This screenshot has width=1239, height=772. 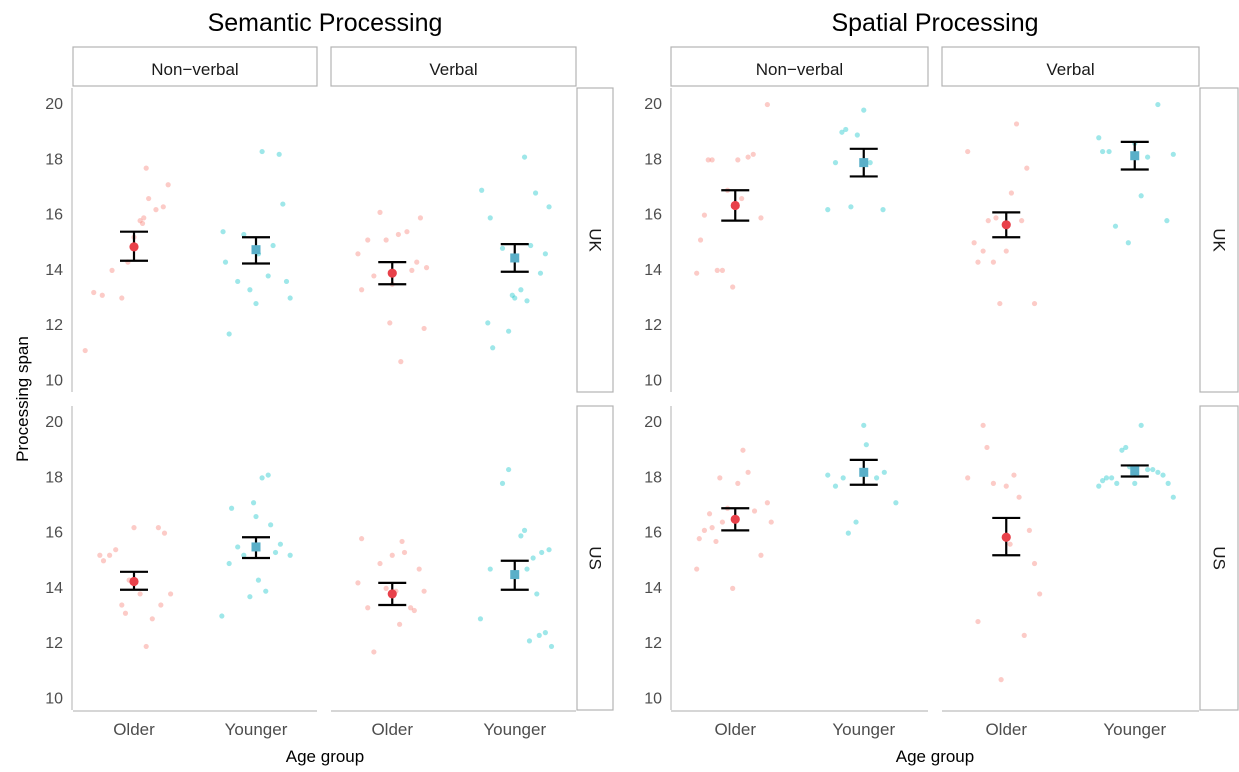 I want to click on y-axis-title: Processing span, so click(x=22, y=399).